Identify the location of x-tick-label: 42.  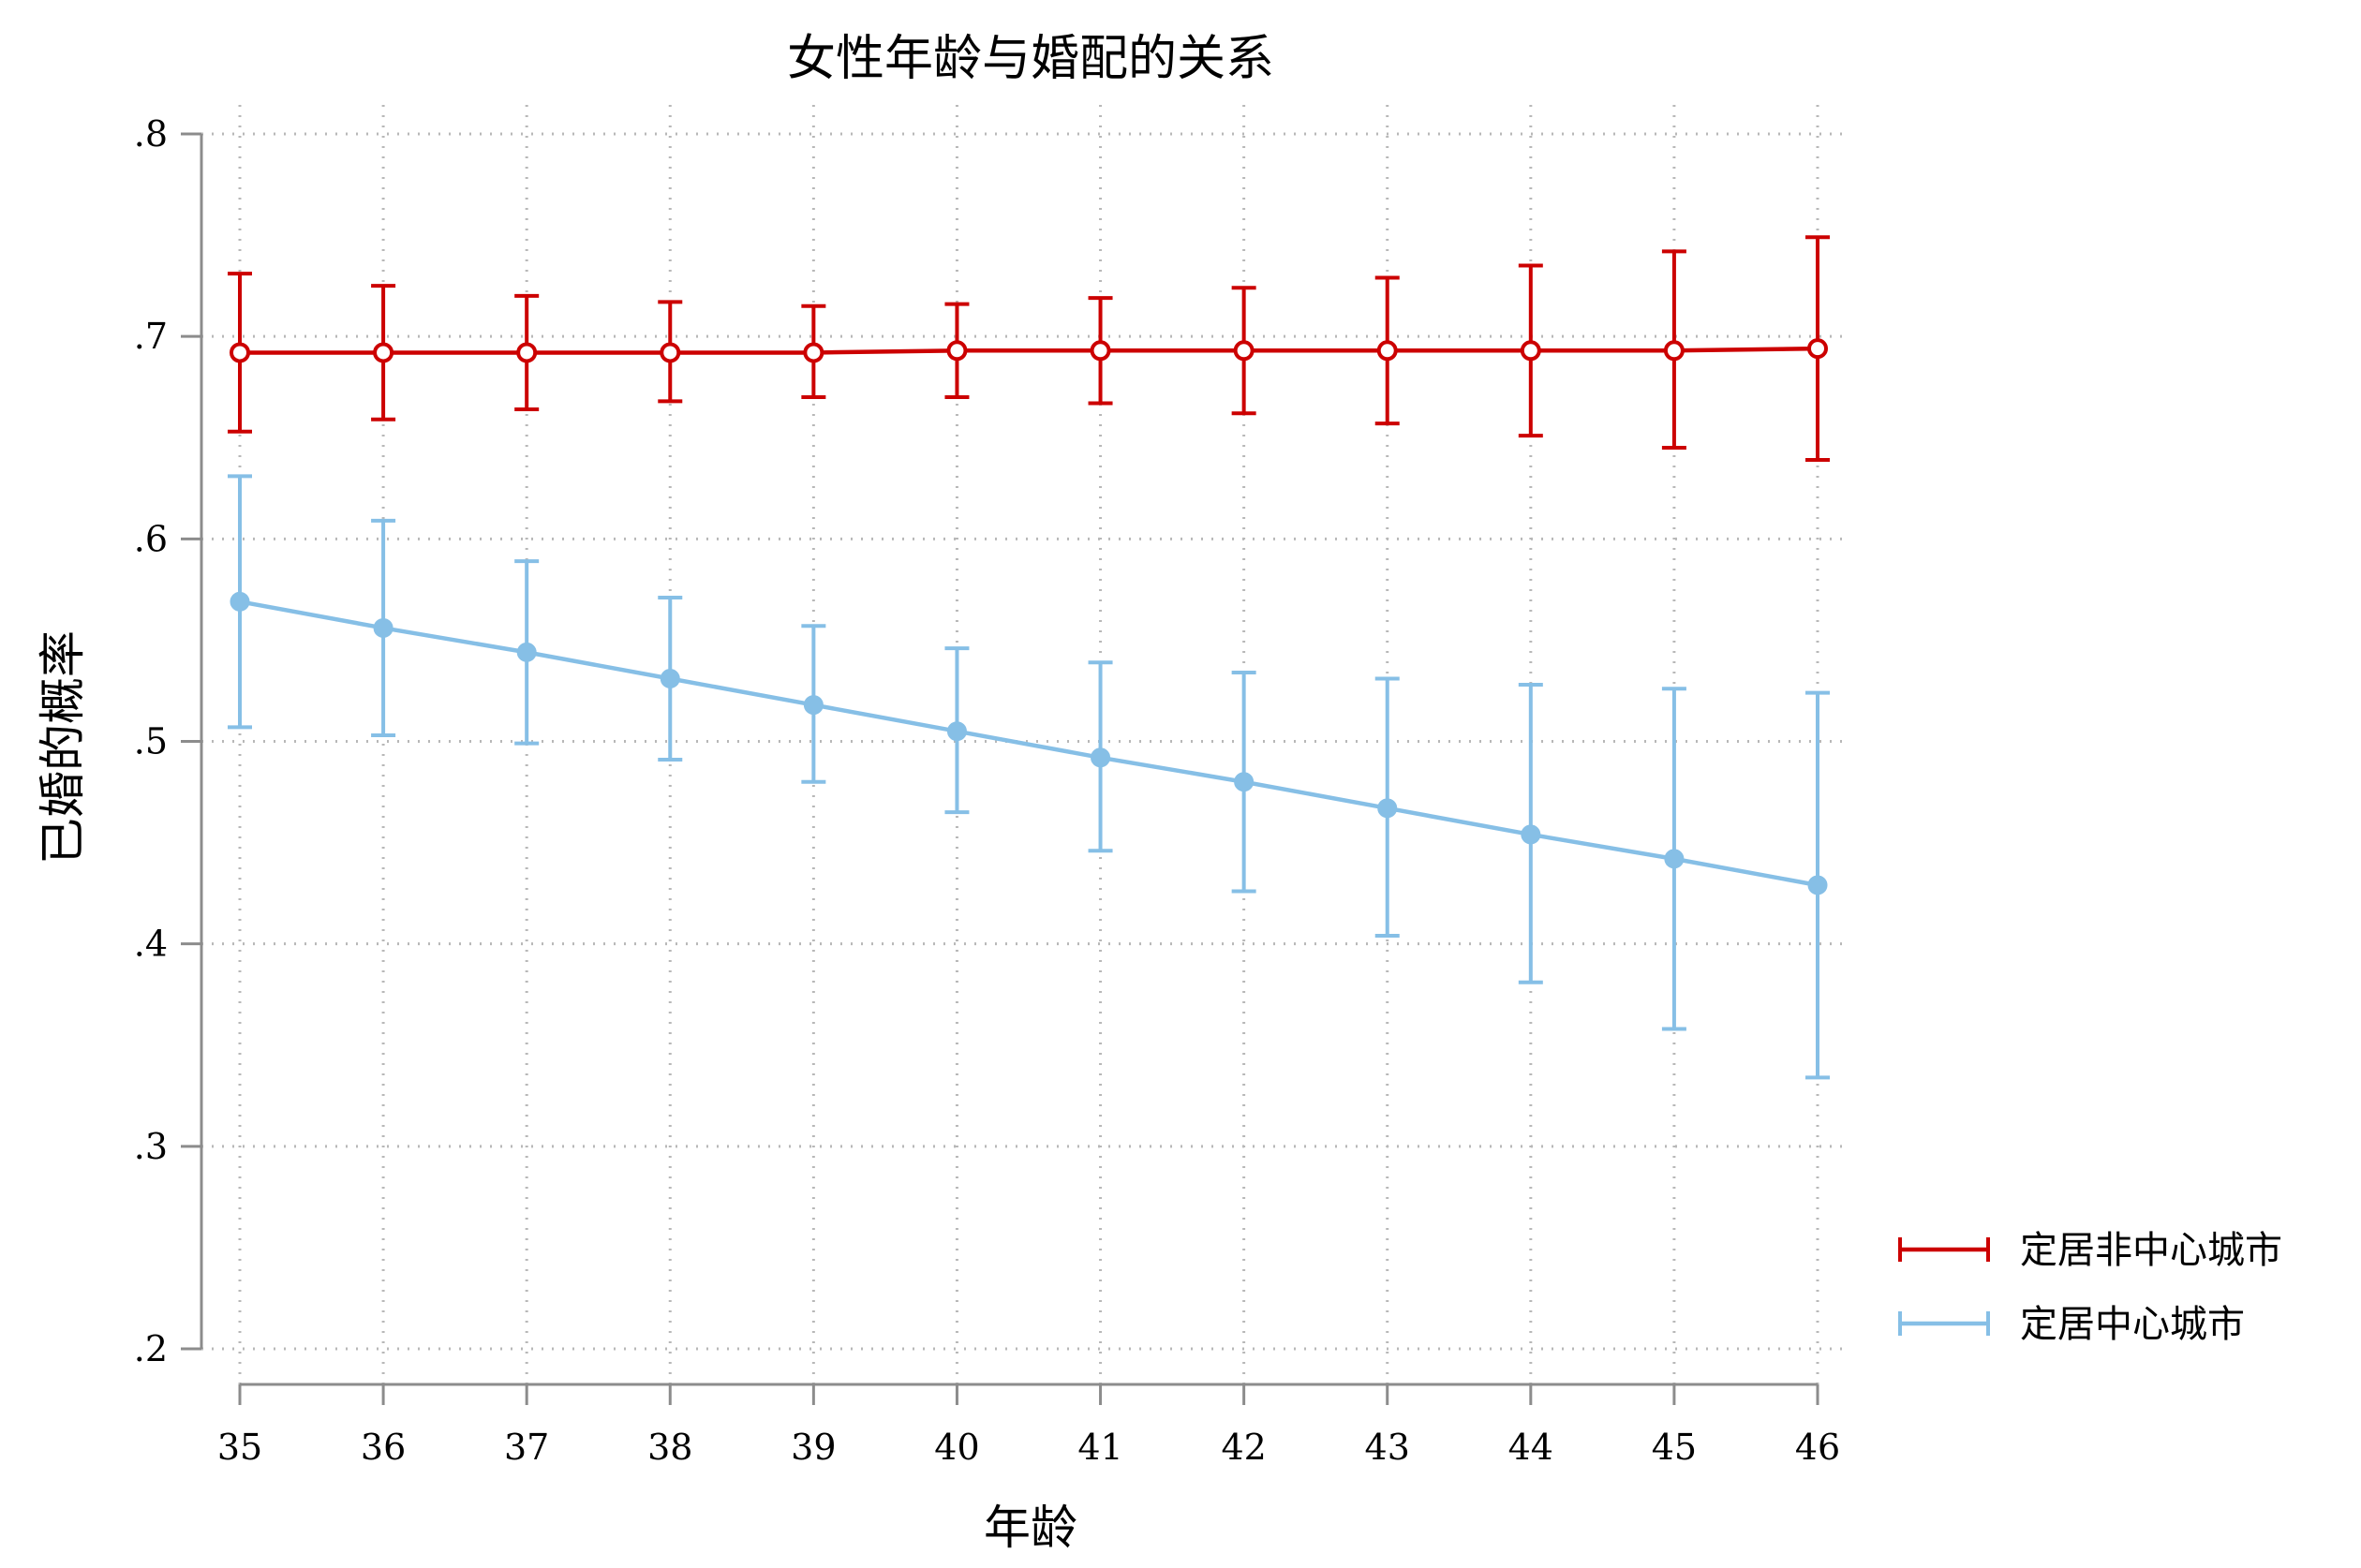
(1243, 1447).